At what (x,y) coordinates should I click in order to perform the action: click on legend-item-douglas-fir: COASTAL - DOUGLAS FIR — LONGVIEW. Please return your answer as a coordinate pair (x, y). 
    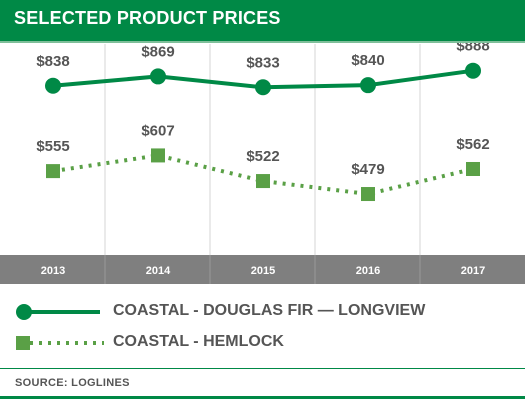
    Looking at the image, I should click on (262, 311).